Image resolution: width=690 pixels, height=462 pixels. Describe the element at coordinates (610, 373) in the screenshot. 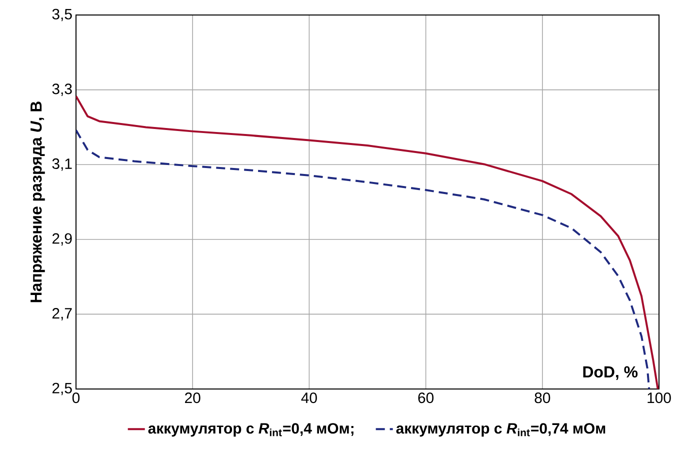

I see `x-axis-title: DoD, %` at that location.